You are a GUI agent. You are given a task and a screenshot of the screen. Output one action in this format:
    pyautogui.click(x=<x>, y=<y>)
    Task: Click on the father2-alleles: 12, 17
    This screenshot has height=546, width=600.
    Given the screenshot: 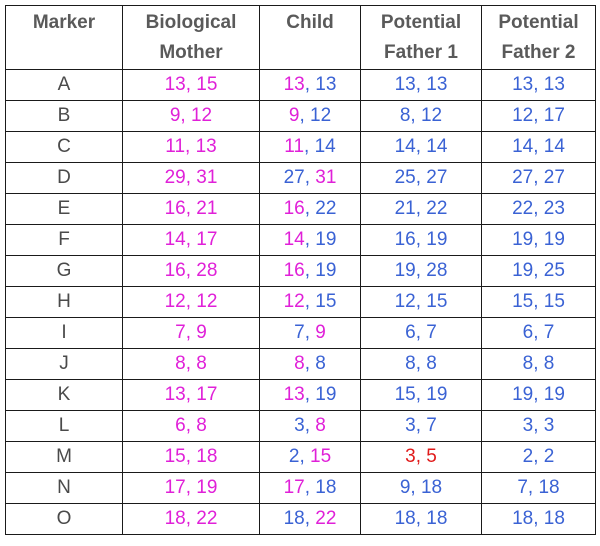 What is the action you would take?
    pyautogui.click(x=538, y=115)
    